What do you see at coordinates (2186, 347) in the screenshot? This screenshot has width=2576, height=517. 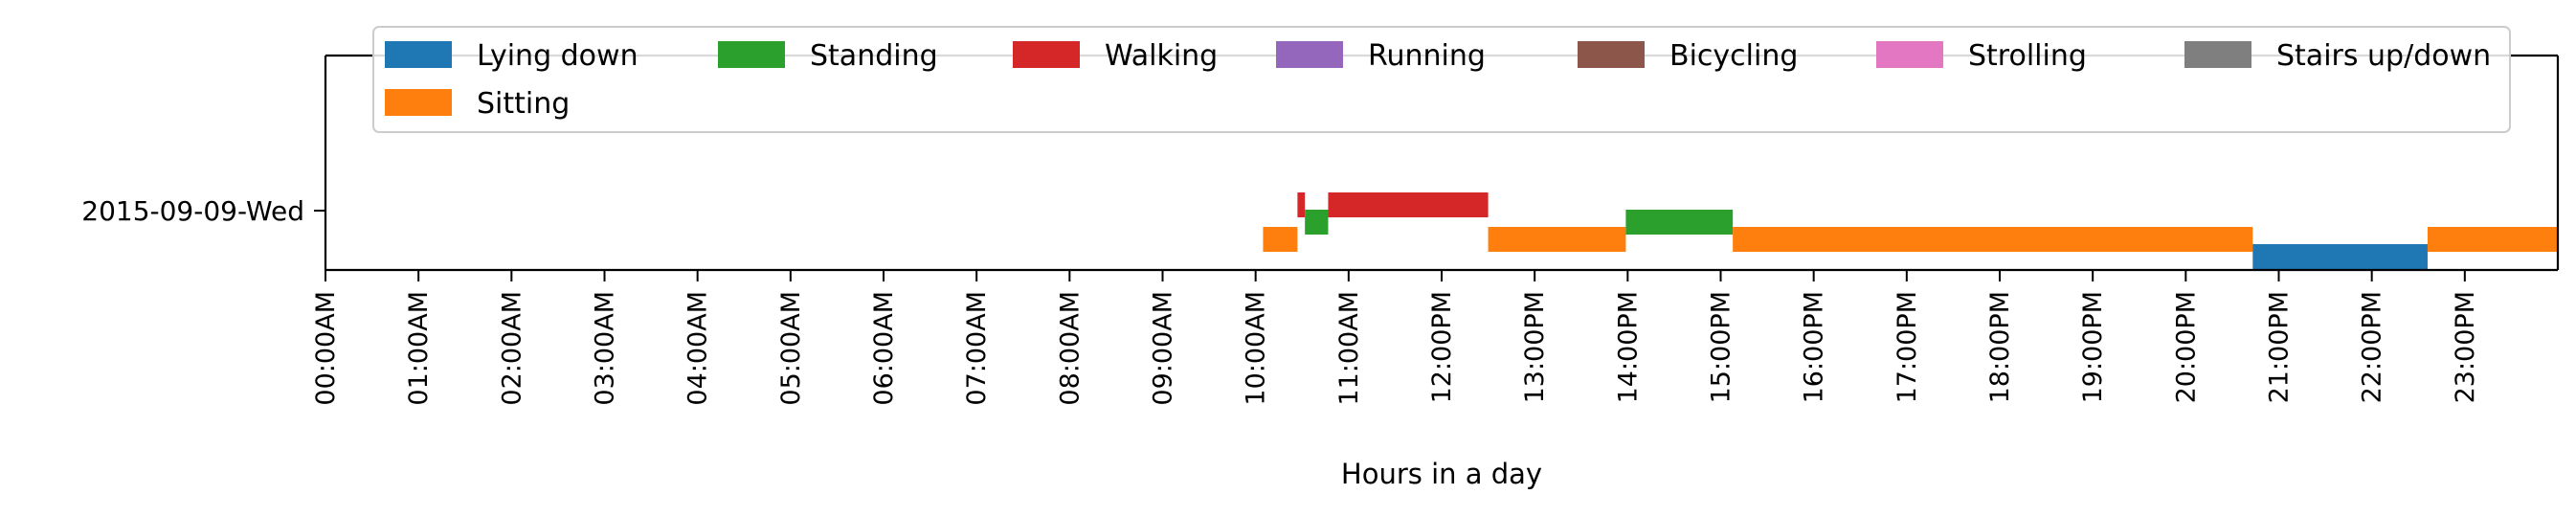 I see `x-tick-label: 20:00PM` at bounding box center [2186, 347].